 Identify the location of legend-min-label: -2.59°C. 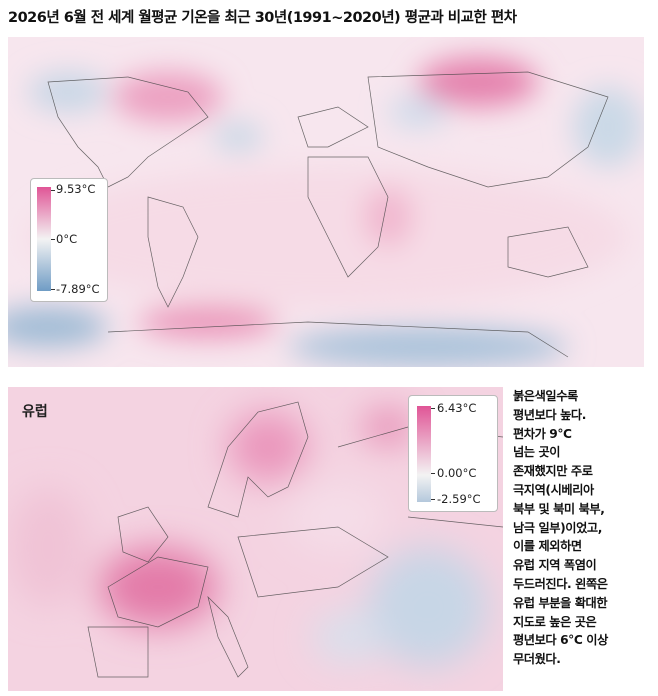
(459, 499).